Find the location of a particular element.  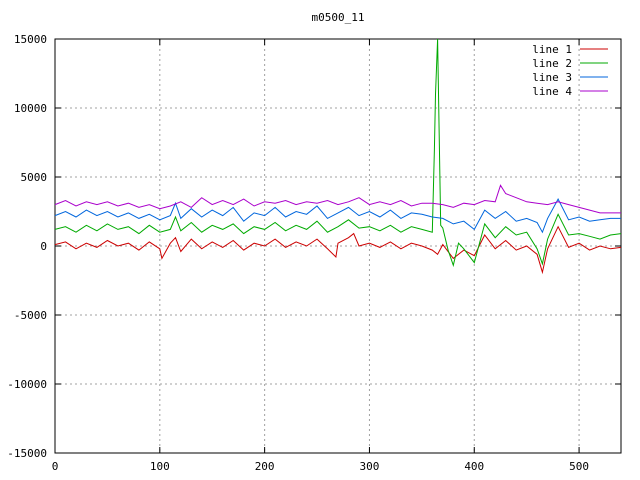

x-tick-label: 300 is located at coordinates (370, 466).